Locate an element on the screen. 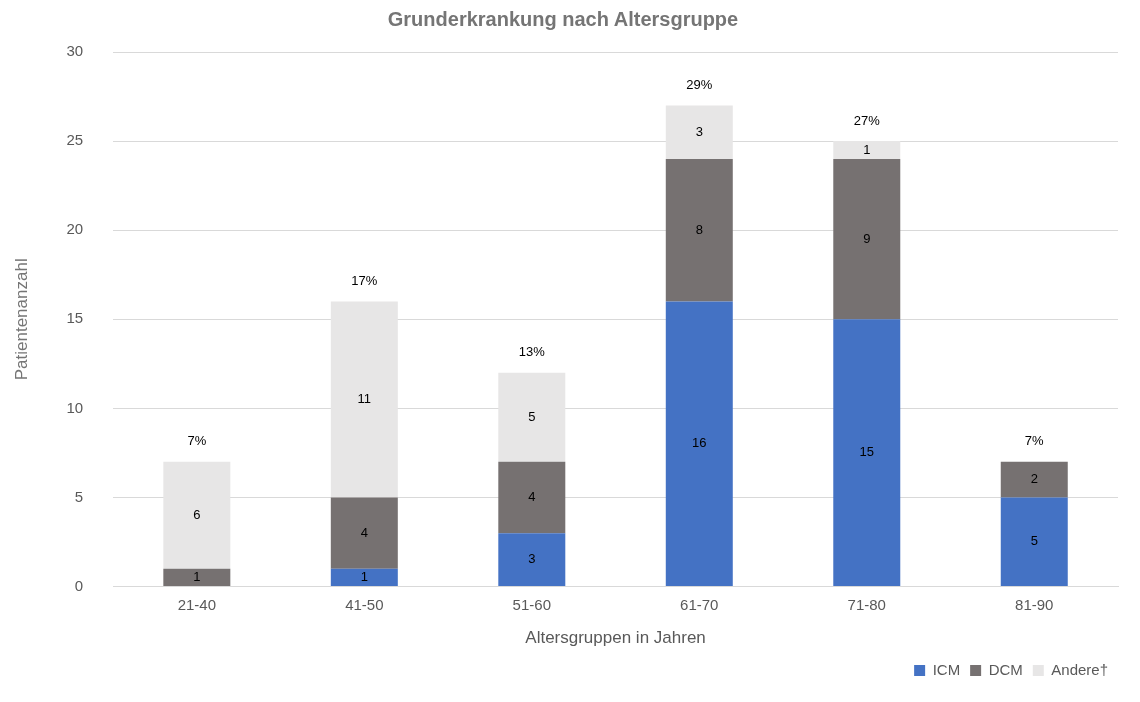  x-tick-label: 81-90 is located at coordinates (1034, 604).